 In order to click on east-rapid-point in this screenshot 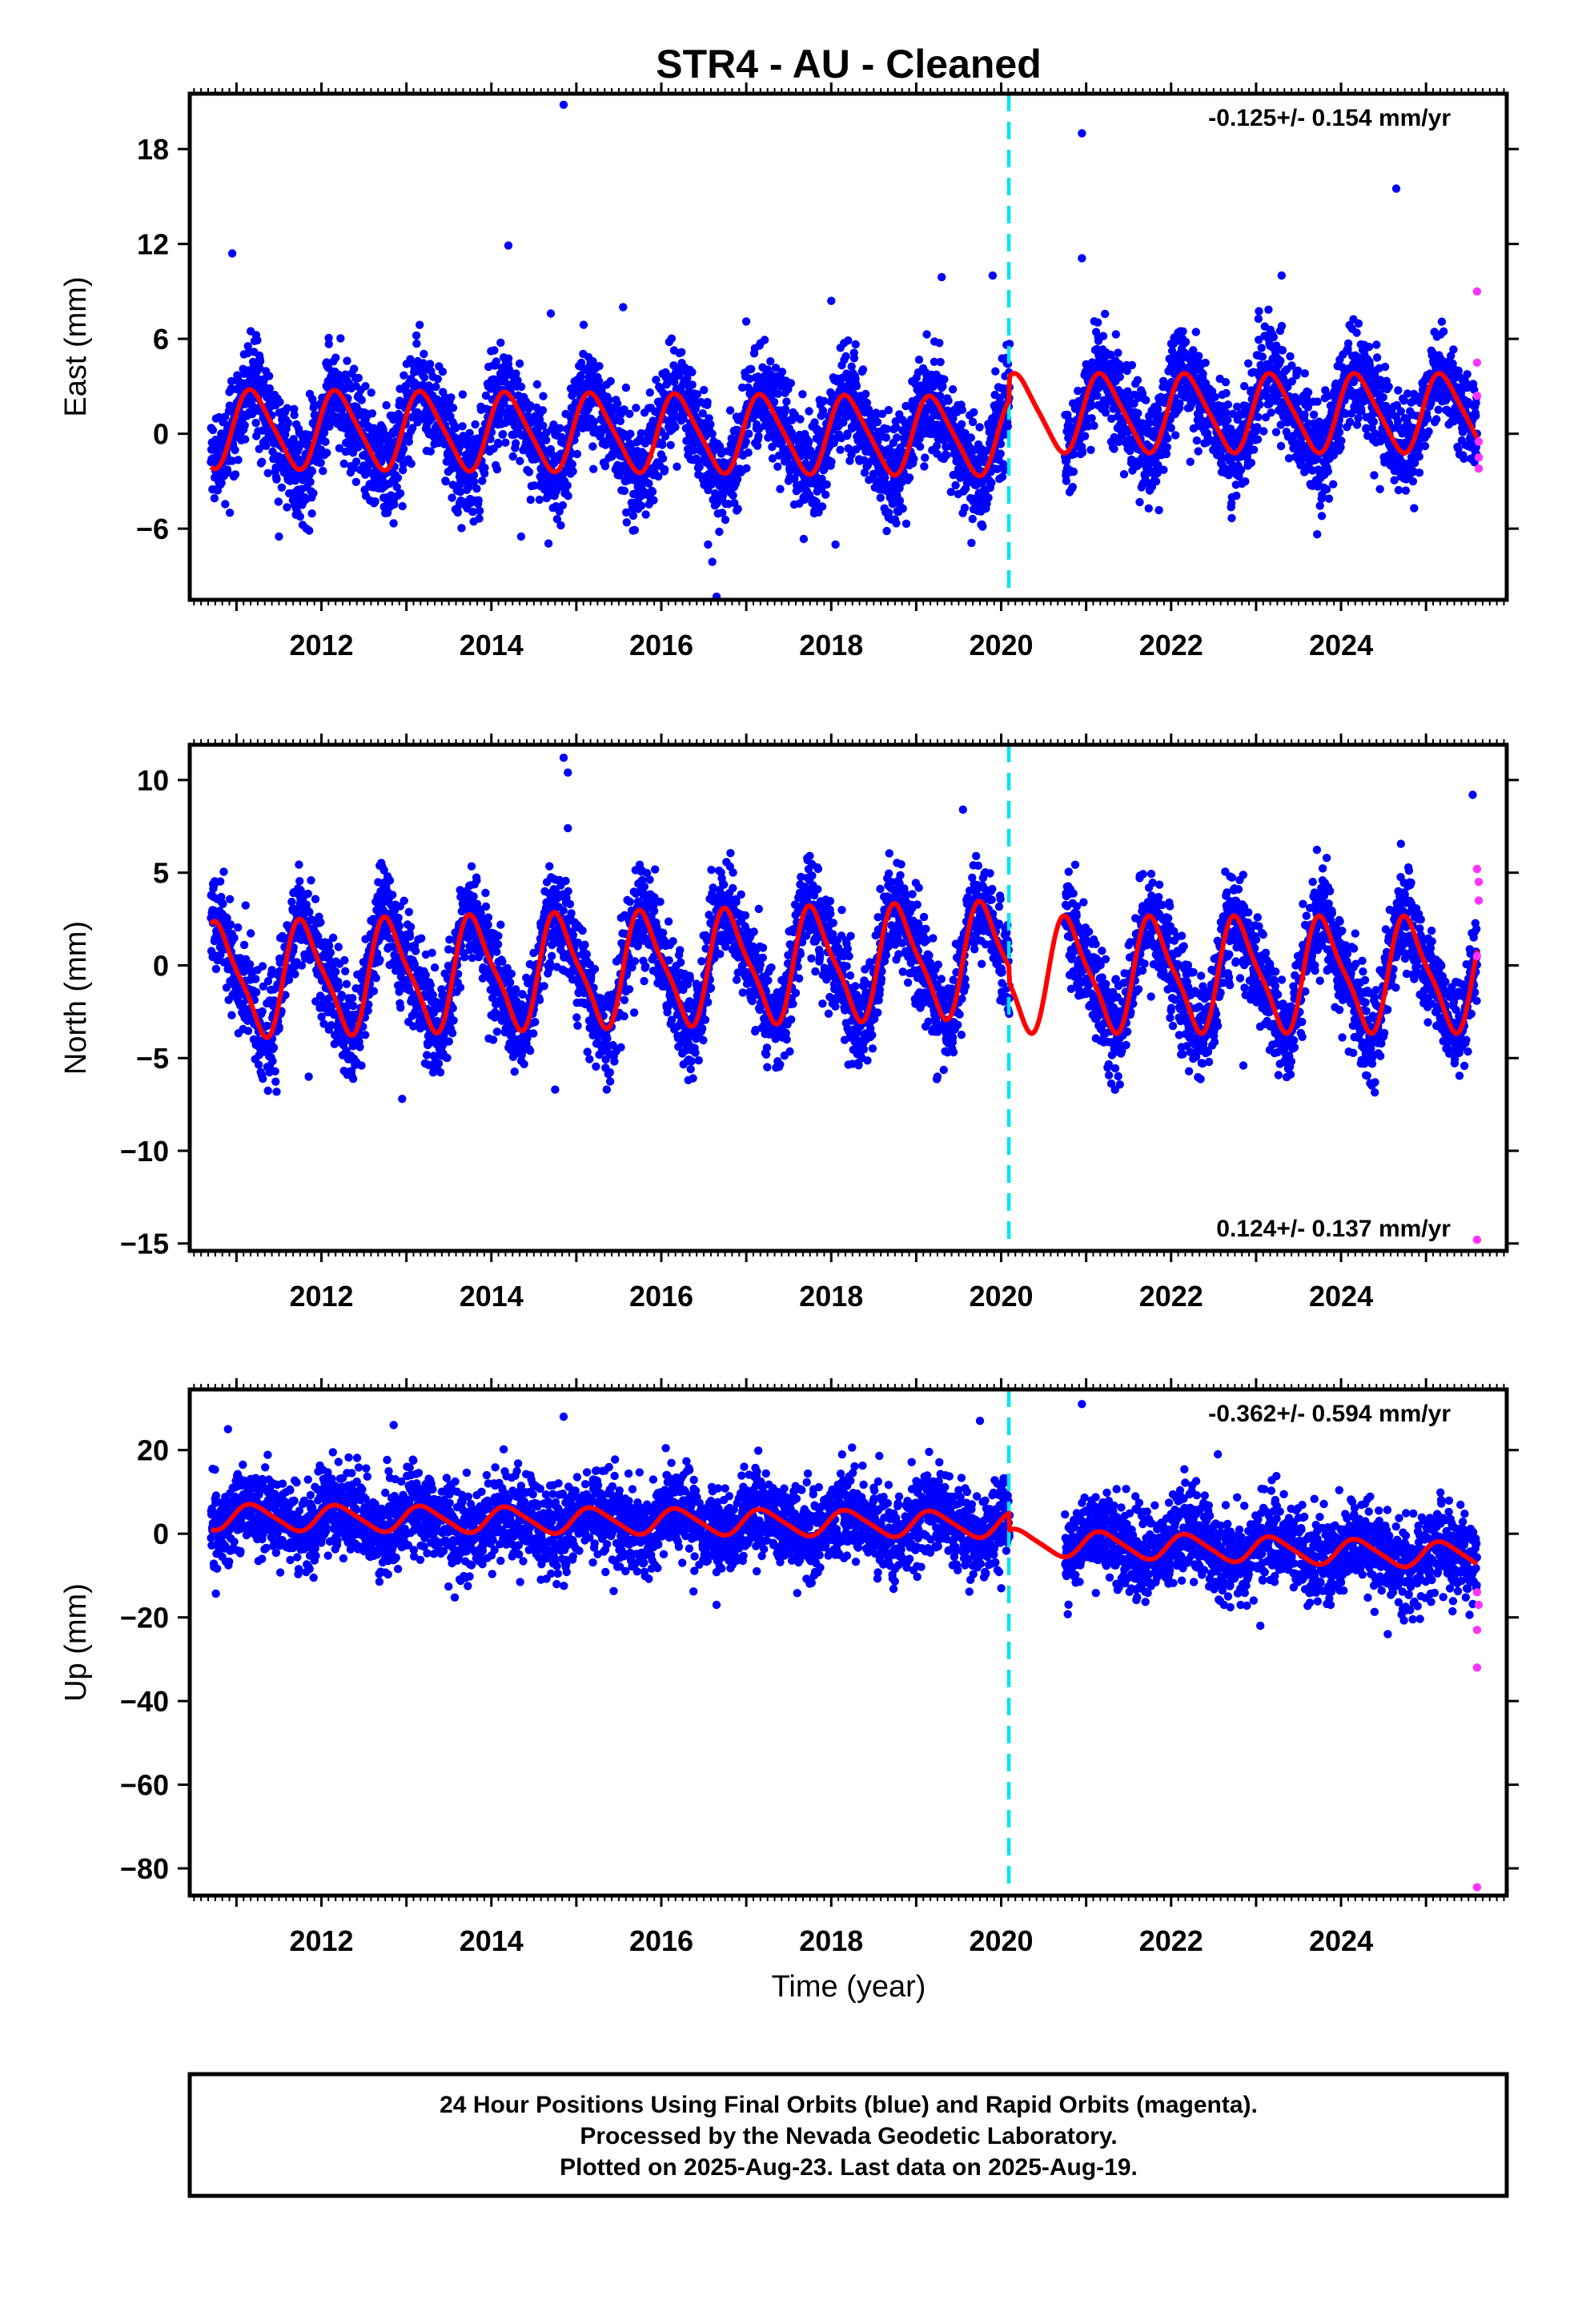, I will do `click(1479, 442)`.